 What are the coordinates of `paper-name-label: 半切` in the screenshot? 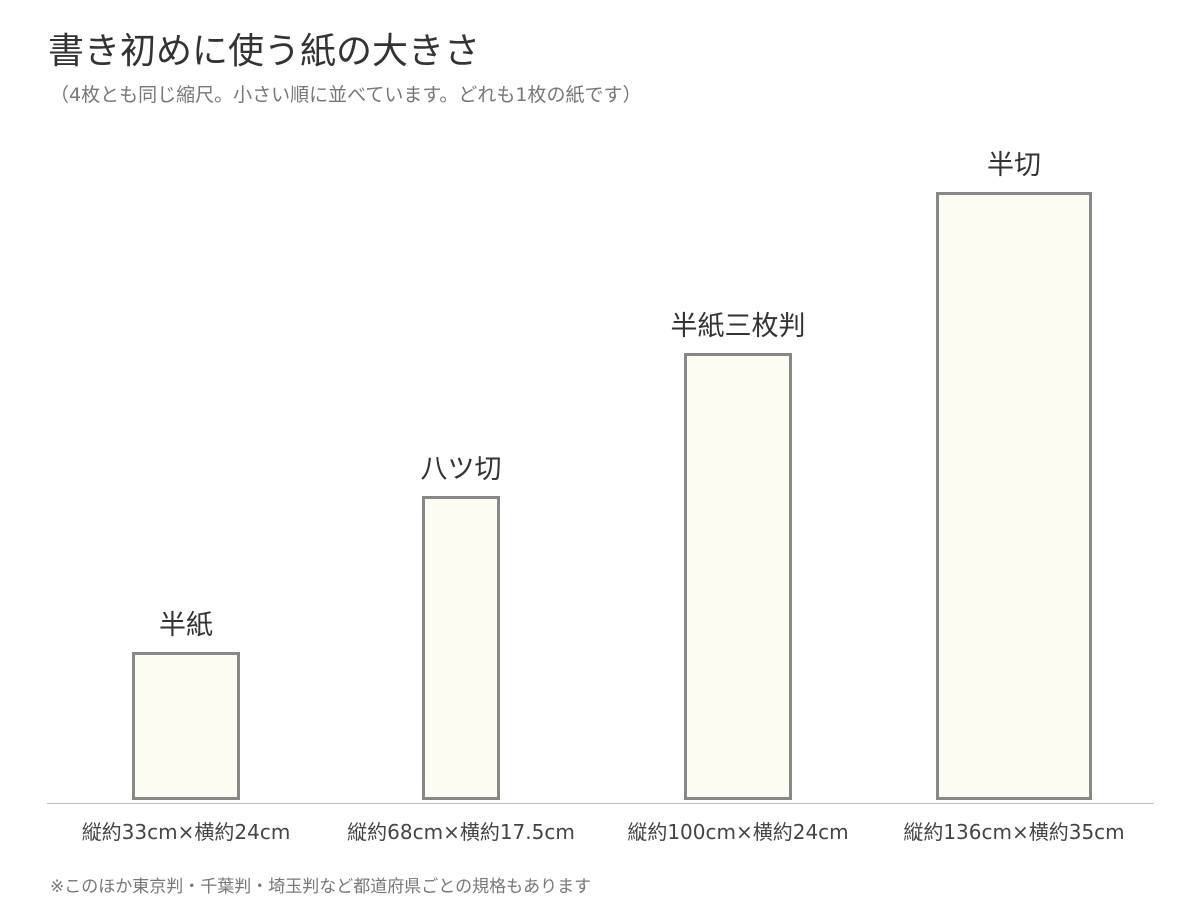 It's located at (1014, 166).